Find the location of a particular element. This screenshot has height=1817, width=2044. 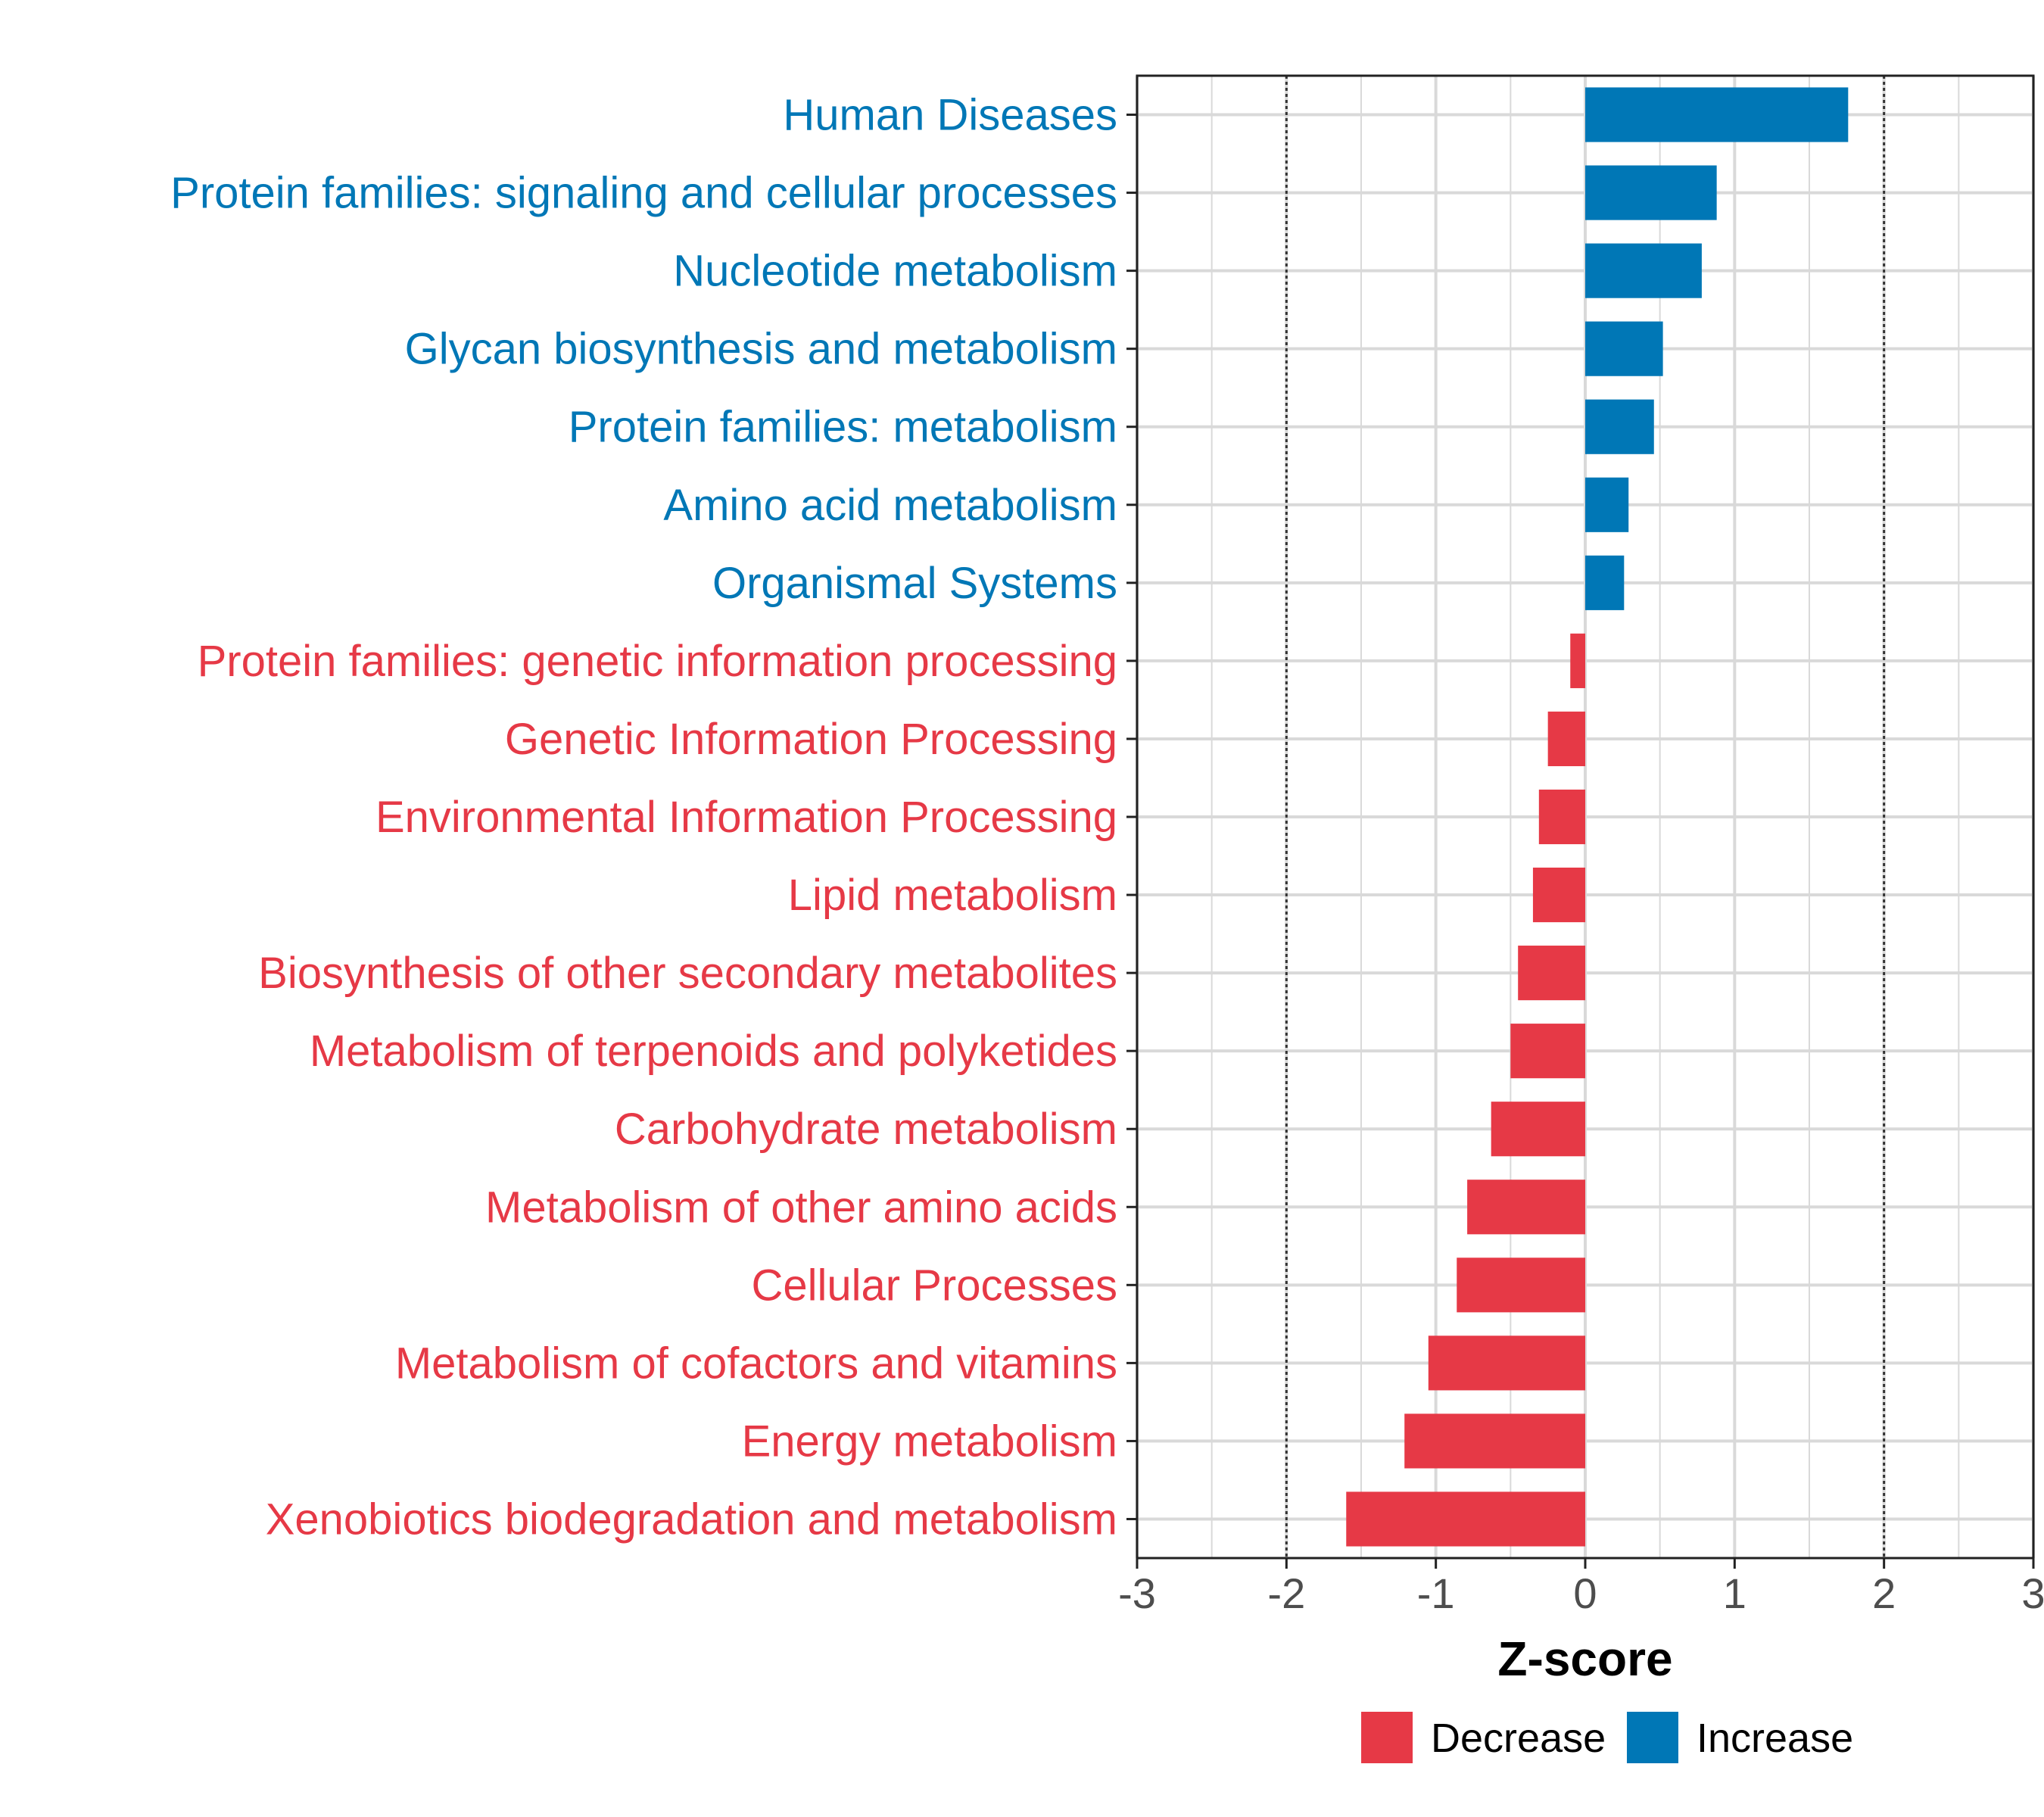

y-tick-label: Environmental Information Processing is located at coordinates (746, 818).